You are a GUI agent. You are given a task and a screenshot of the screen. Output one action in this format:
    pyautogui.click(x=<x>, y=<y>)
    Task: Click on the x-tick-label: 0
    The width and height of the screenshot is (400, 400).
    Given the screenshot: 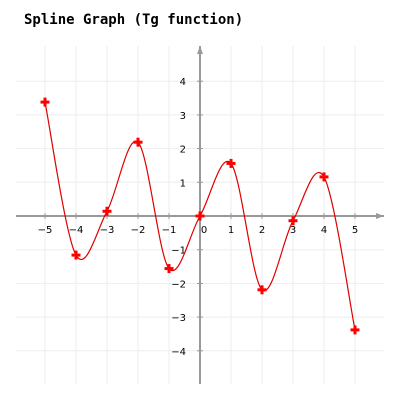 What is the action you would take?
    pyautogui.click(x=204, y=230)
    